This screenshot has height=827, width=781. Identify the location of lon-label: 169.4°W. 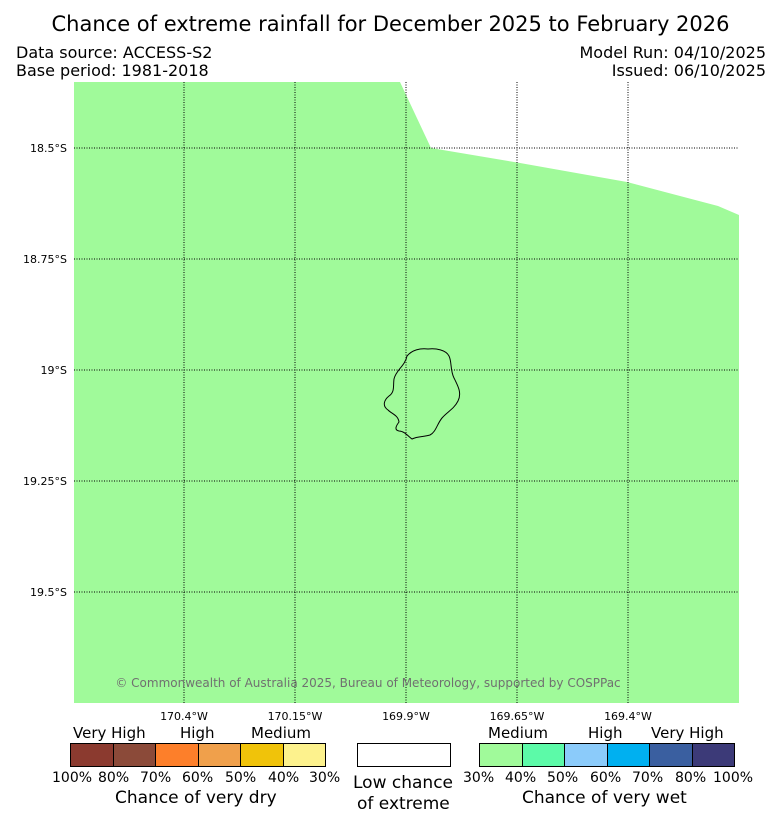
(628, 716).